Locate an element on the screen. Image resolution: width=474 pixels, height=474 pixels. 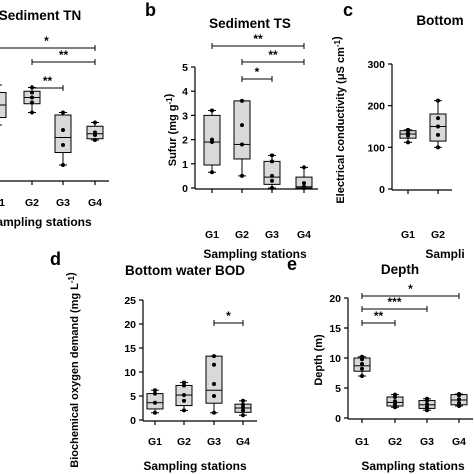
y-axis-label: Sufur (mg g-1) is located at coordinates (171, 129).